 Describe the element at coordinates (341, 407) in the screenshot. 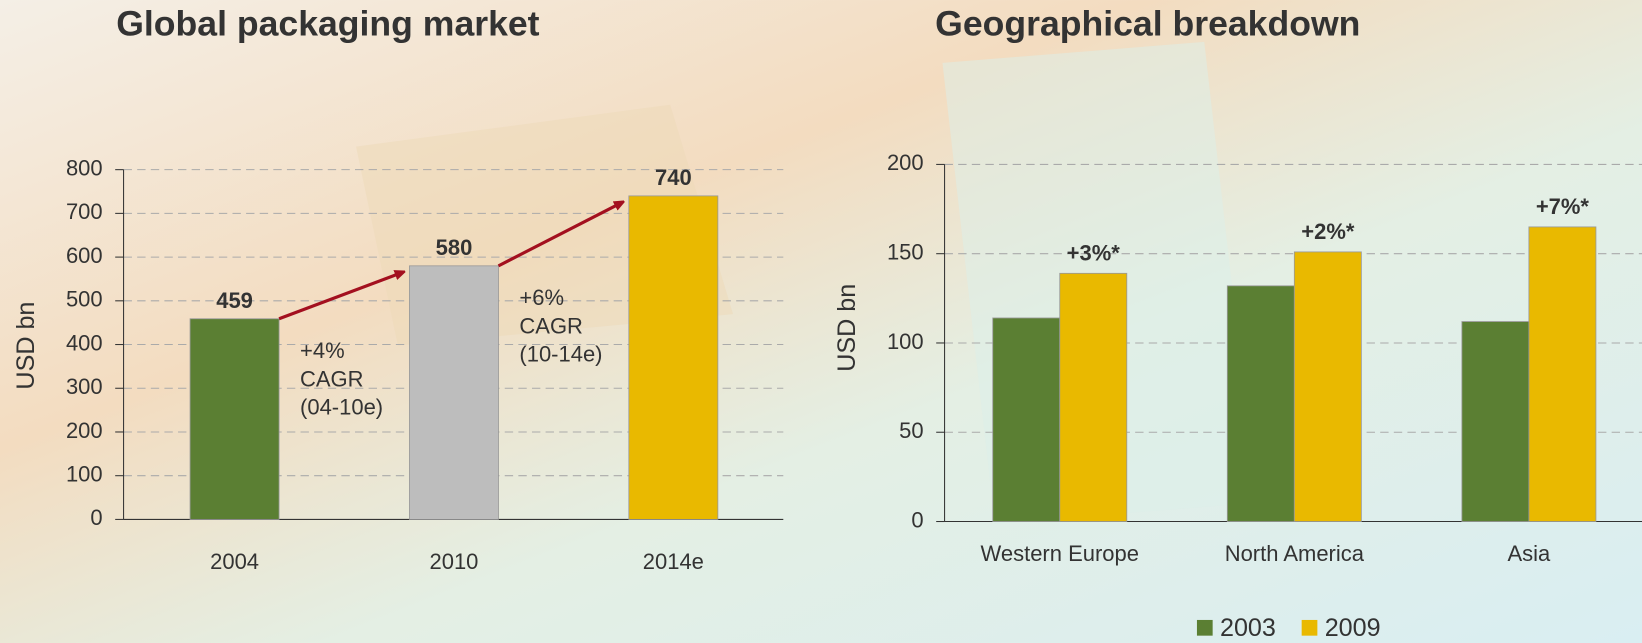

I see `annotation: (04-10e)` at that location.